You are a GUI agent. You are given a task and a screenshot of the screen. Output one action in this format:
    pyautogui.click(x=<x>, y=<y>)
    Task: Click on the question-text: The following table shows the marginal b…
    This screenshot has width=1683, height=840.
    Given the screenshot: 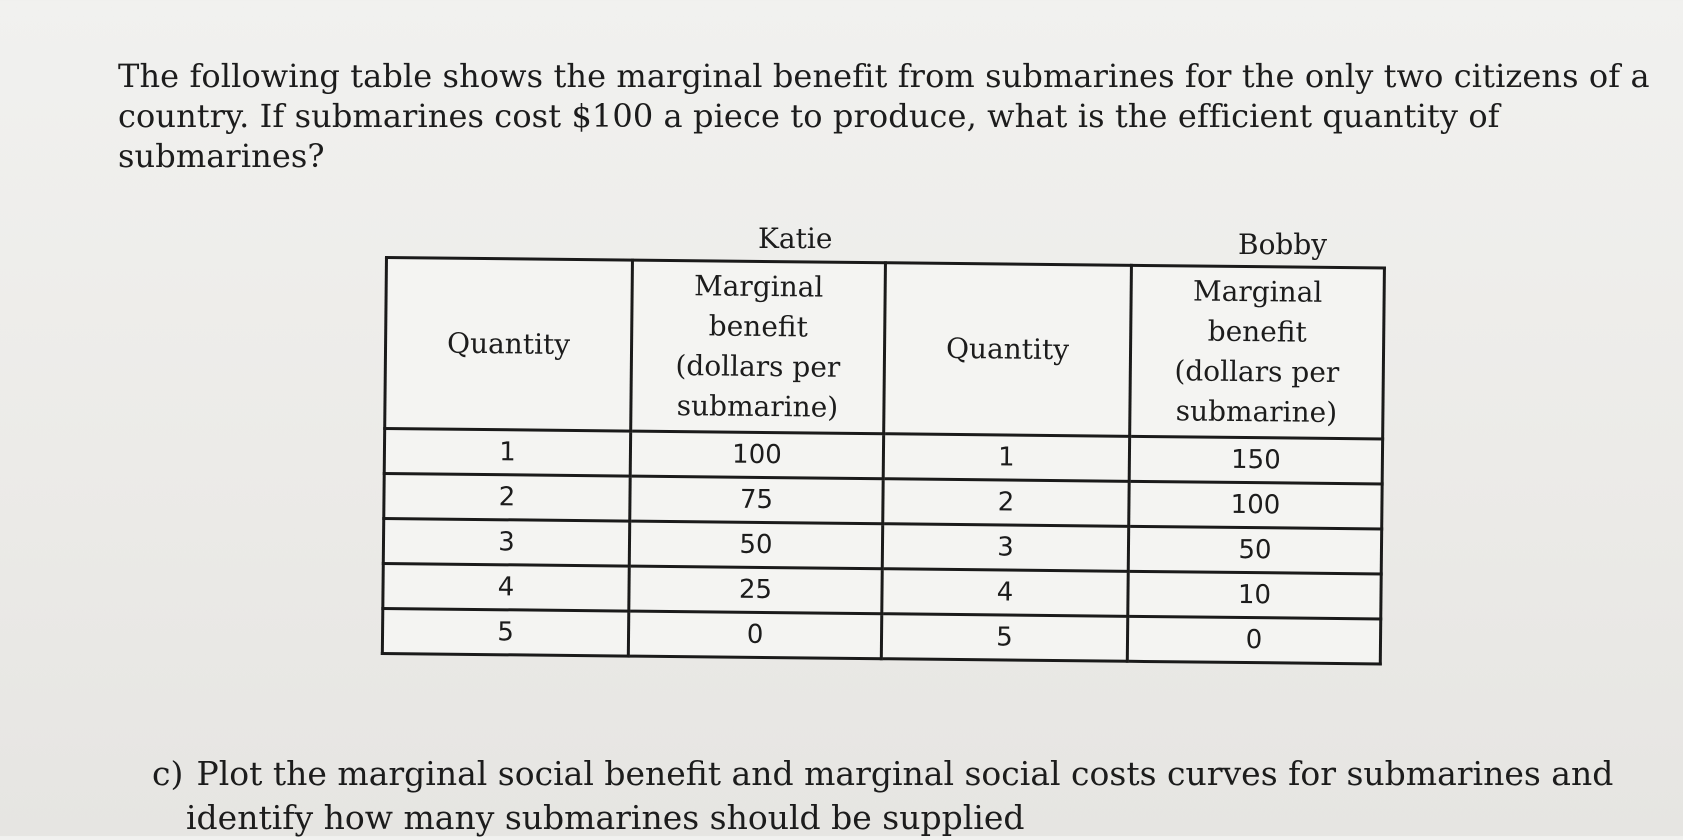 What is the action you would take?
    pyautogui.click(x=888, y=116)
    